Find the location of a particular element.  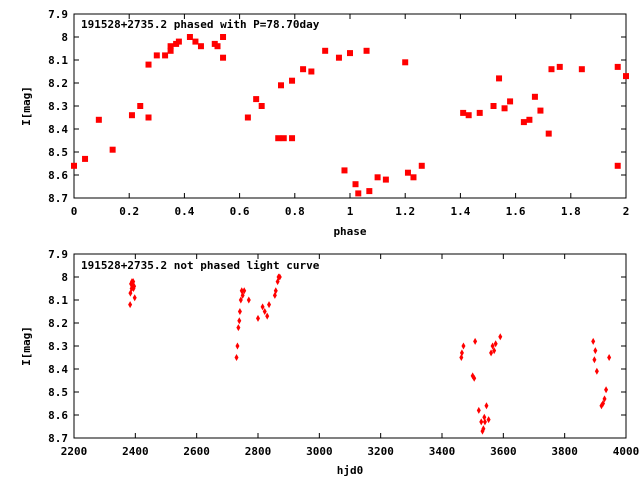

unphased-y-tick-label: 8.4 is located at coordinates (58, 369).